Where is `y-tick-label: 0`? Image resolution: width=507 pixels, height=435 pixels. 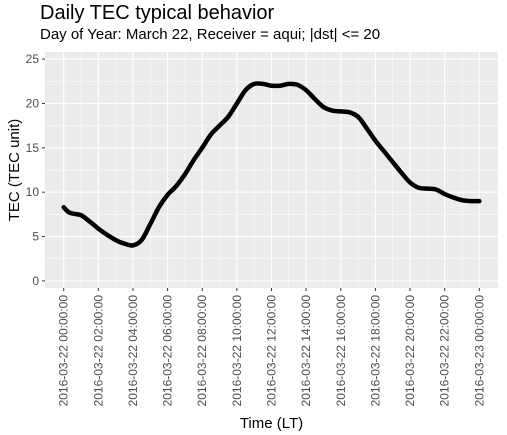
y-tick-label: 0 is located at coordinates (35, 281).